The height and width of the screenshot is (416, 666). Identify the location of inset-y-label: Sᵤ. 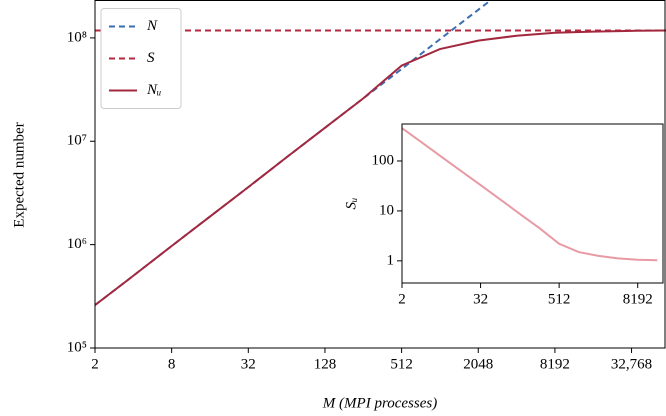
(351, 204).